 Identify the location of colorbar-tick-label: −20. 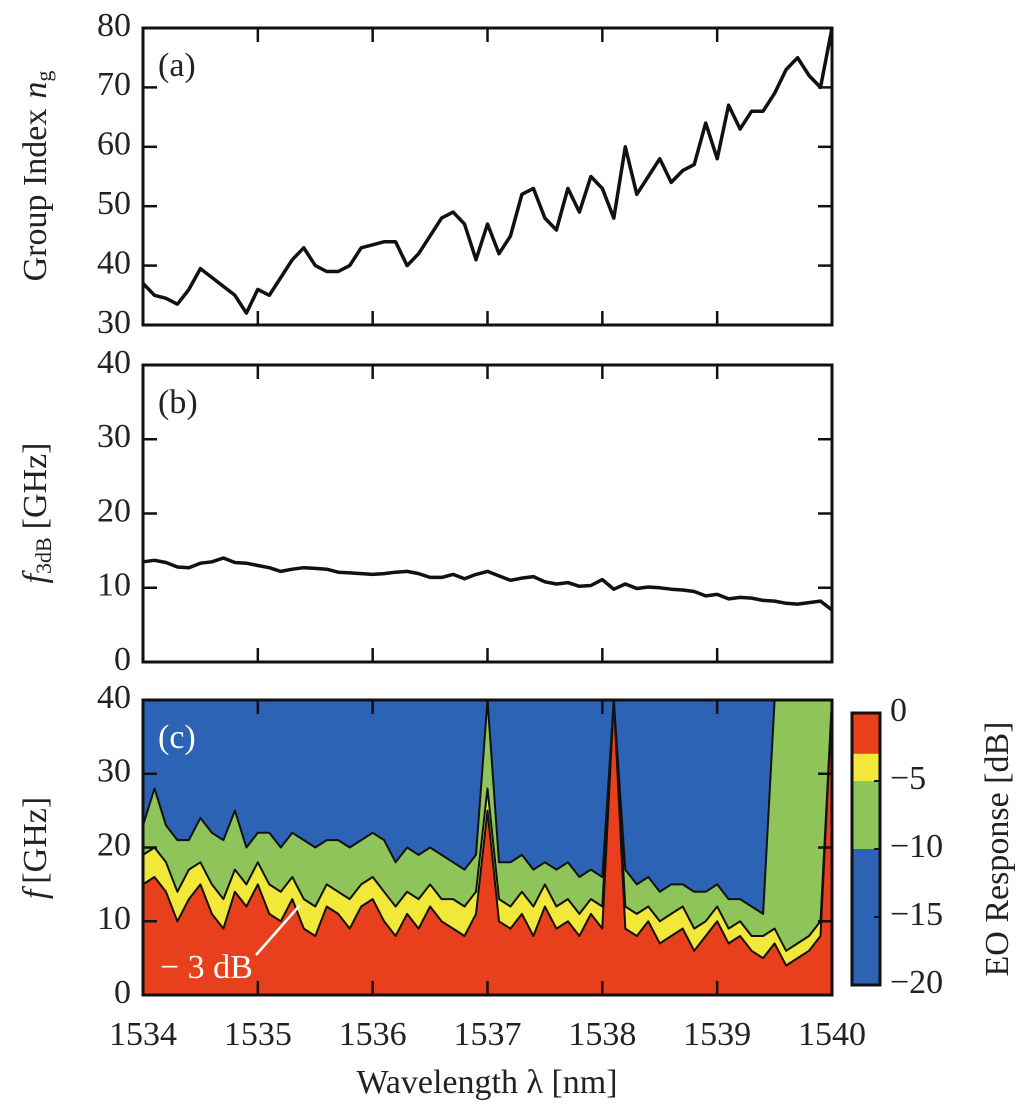
(916, 982).